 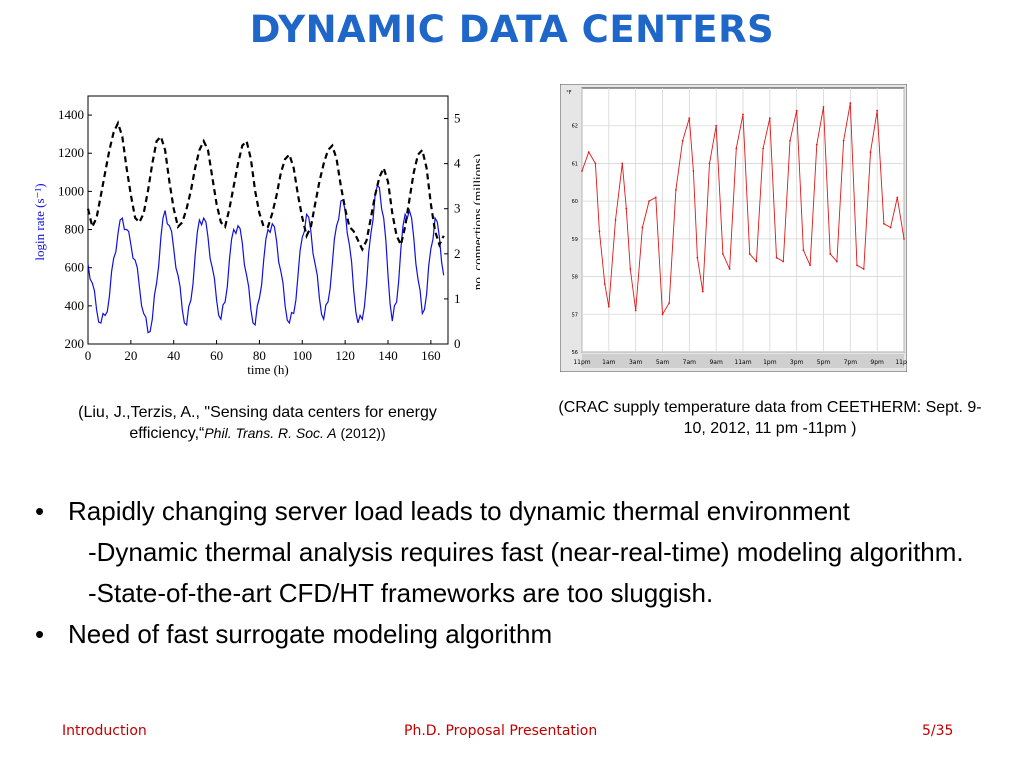 I want to click on y-tick-label: 200, so click(x=75, y=343).